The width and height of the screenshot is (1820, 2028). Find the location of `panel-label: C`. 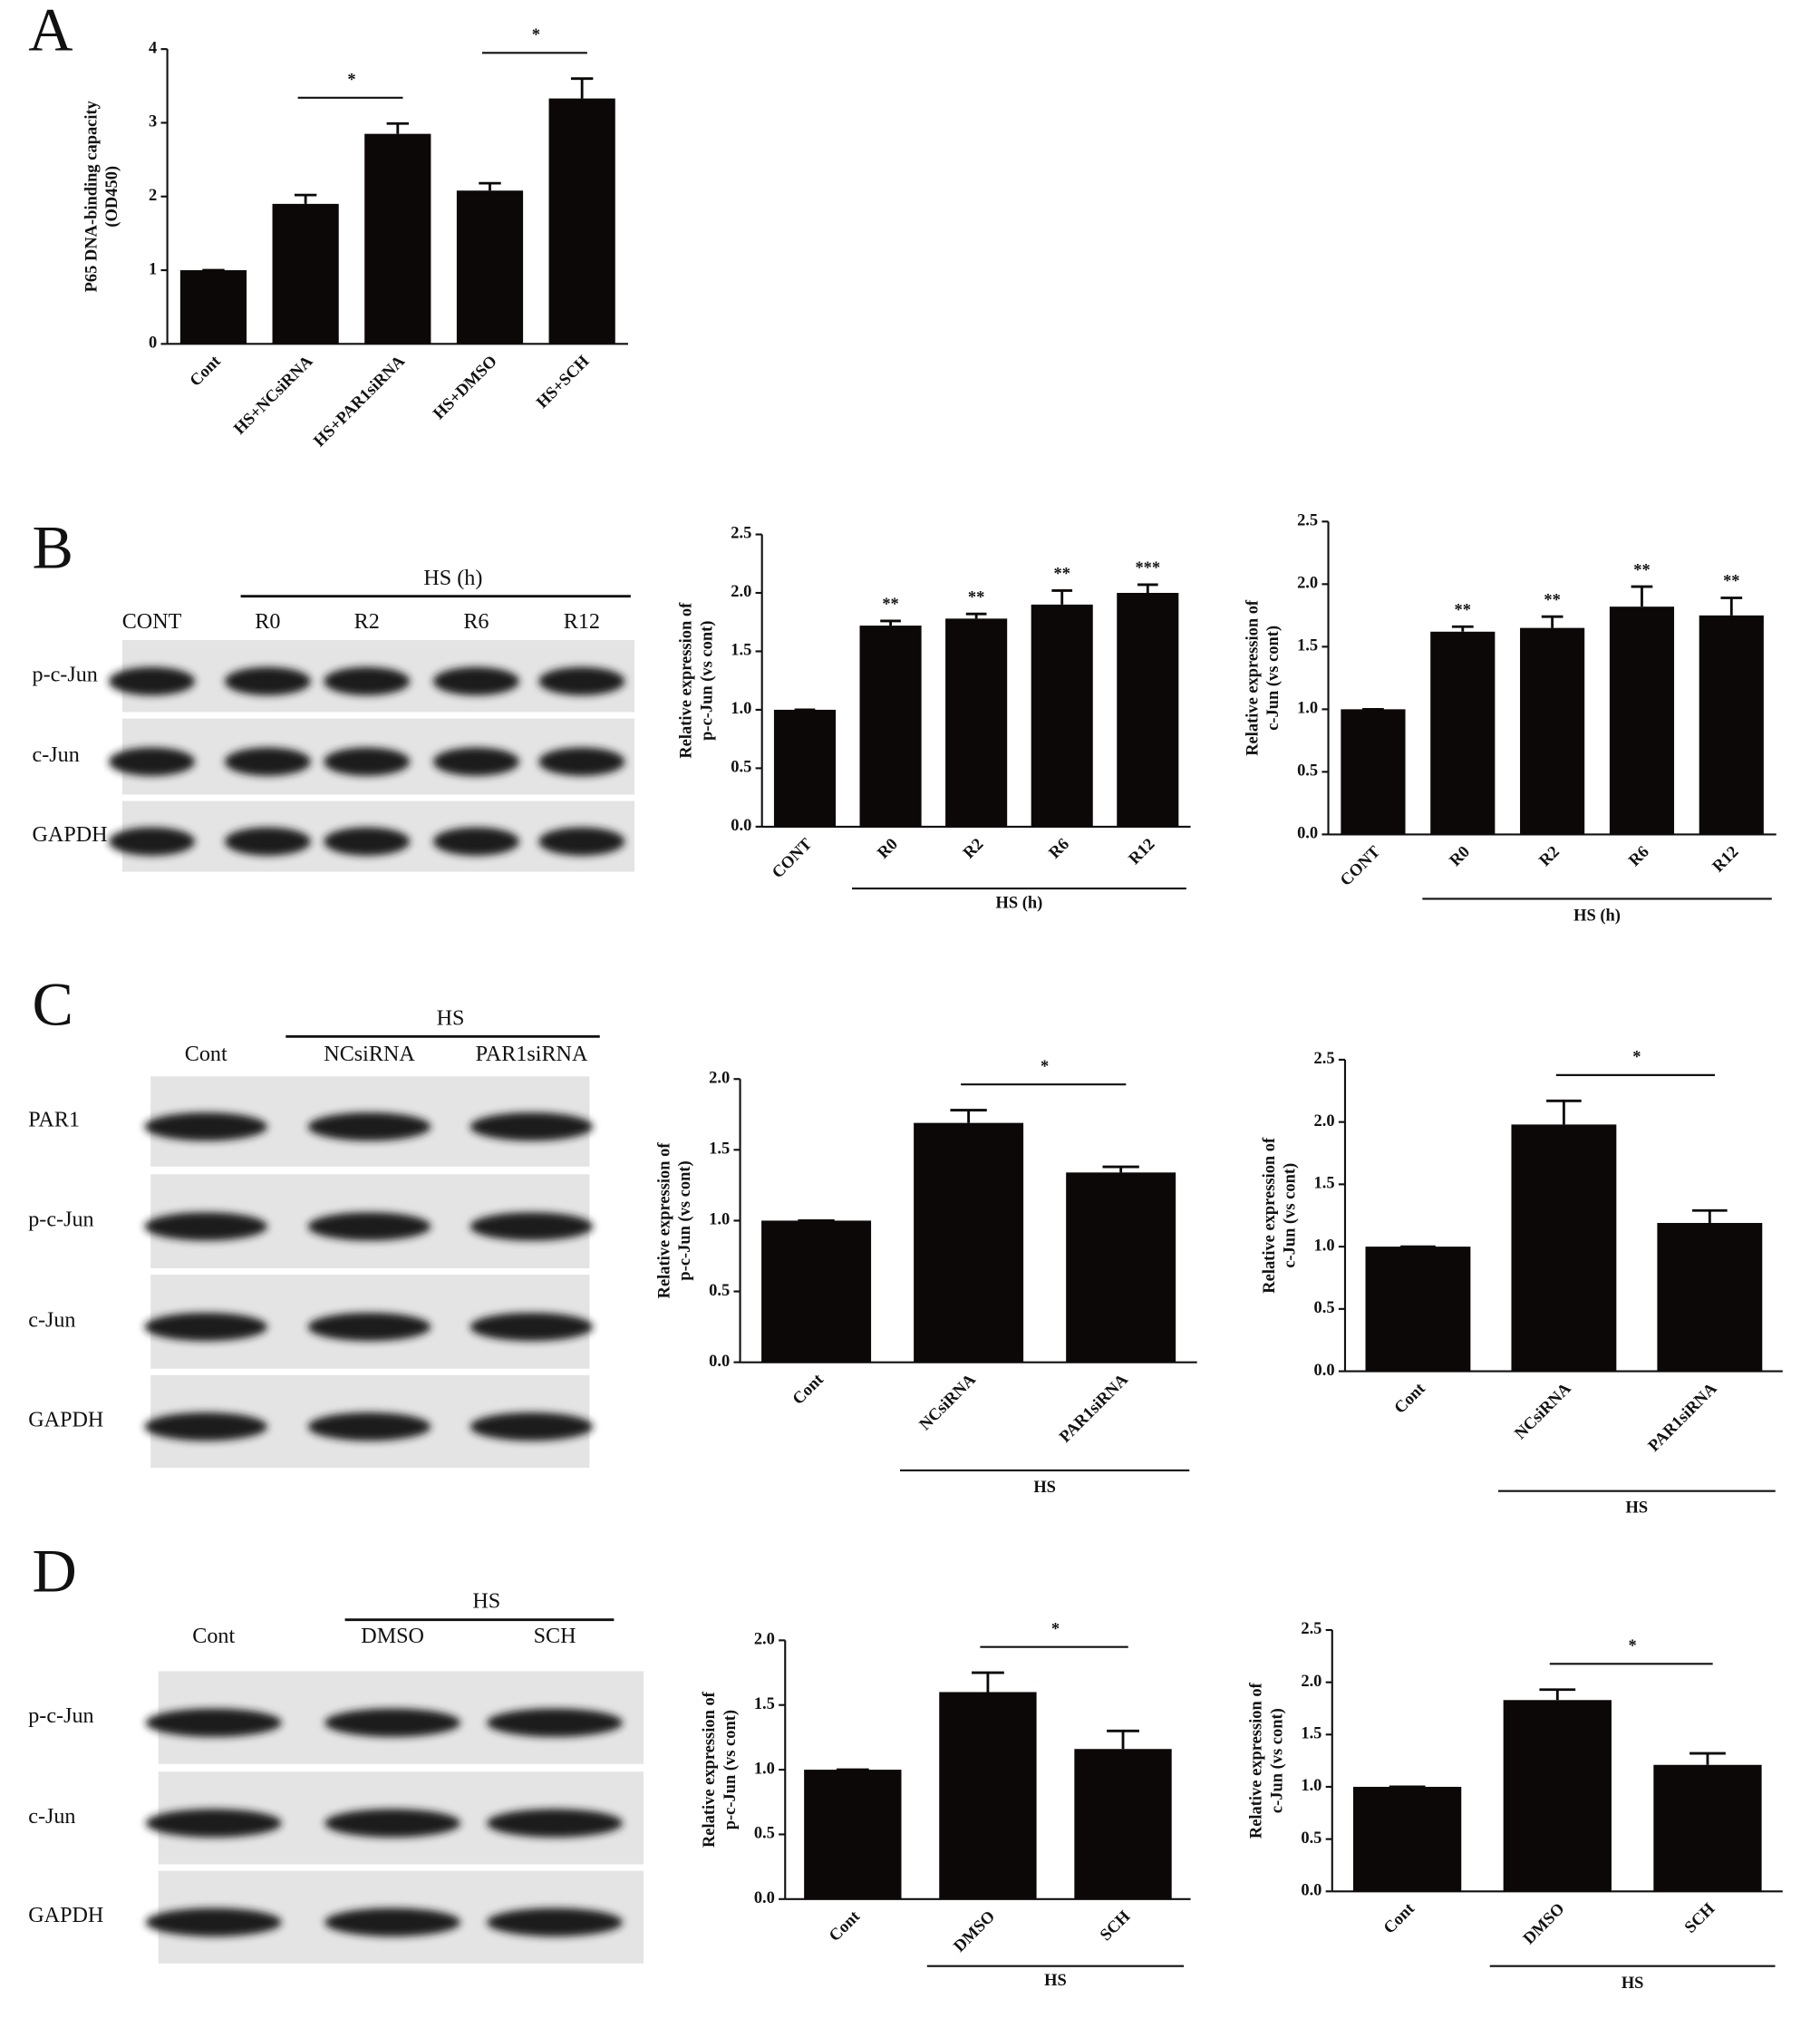

panel-label: C is located at coordinates (53, 1004).